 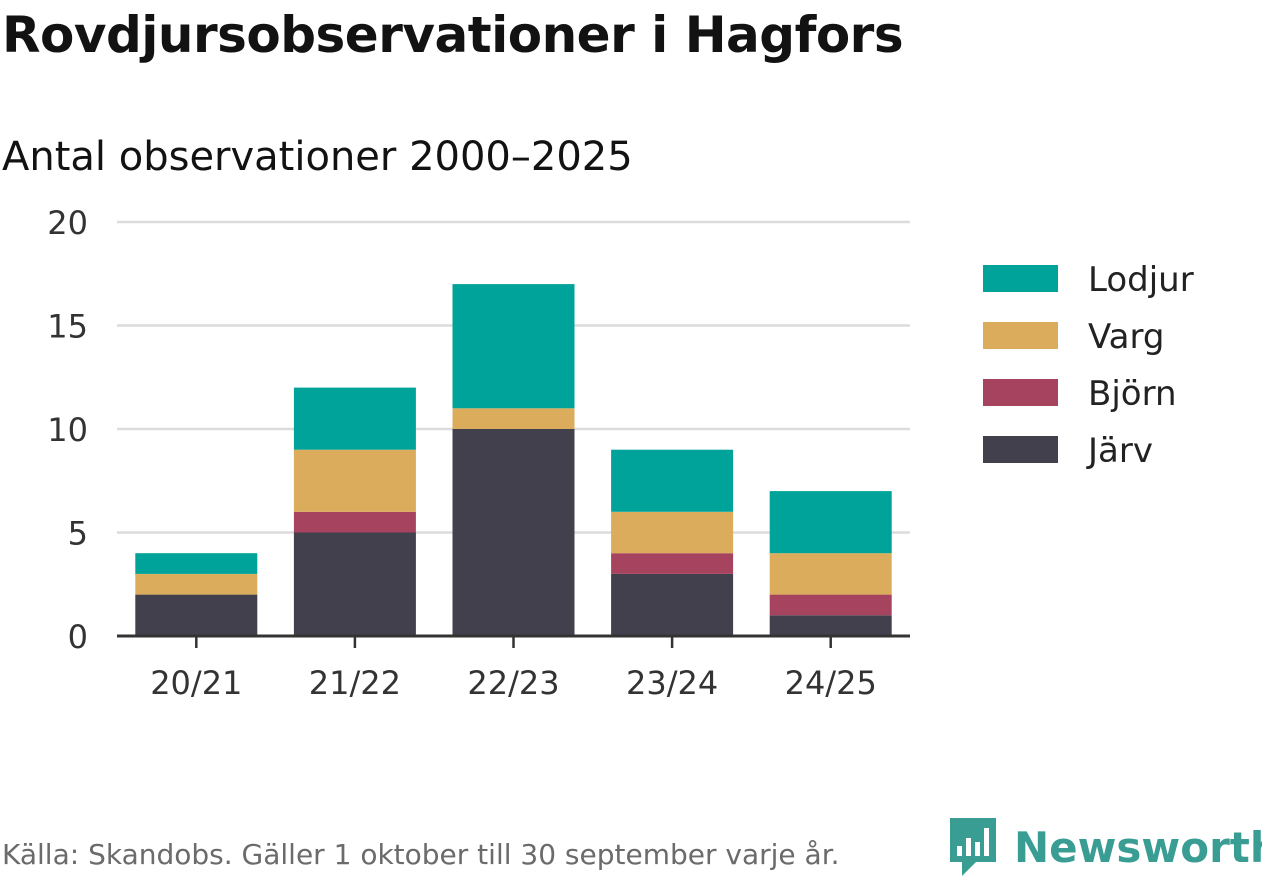 I want to click on x-tick-label: 24/25, so click(x=831, y=683).